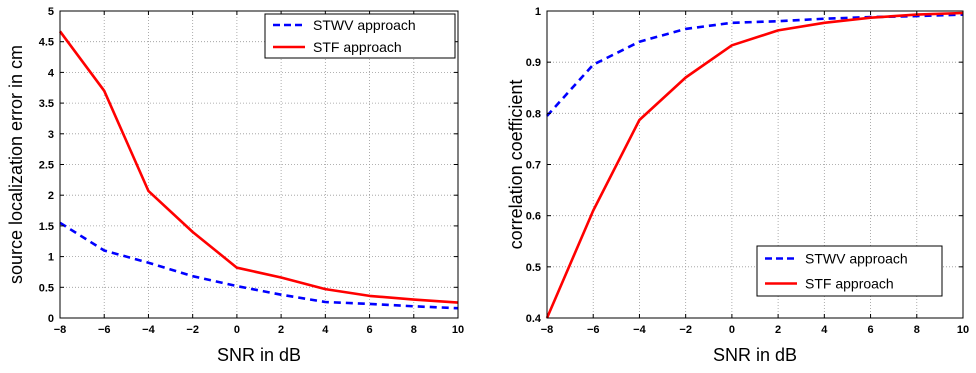  Describe the element at coordinates (46, 43) in the screenshot. I see `y-tick-label: 4.5` at that location.